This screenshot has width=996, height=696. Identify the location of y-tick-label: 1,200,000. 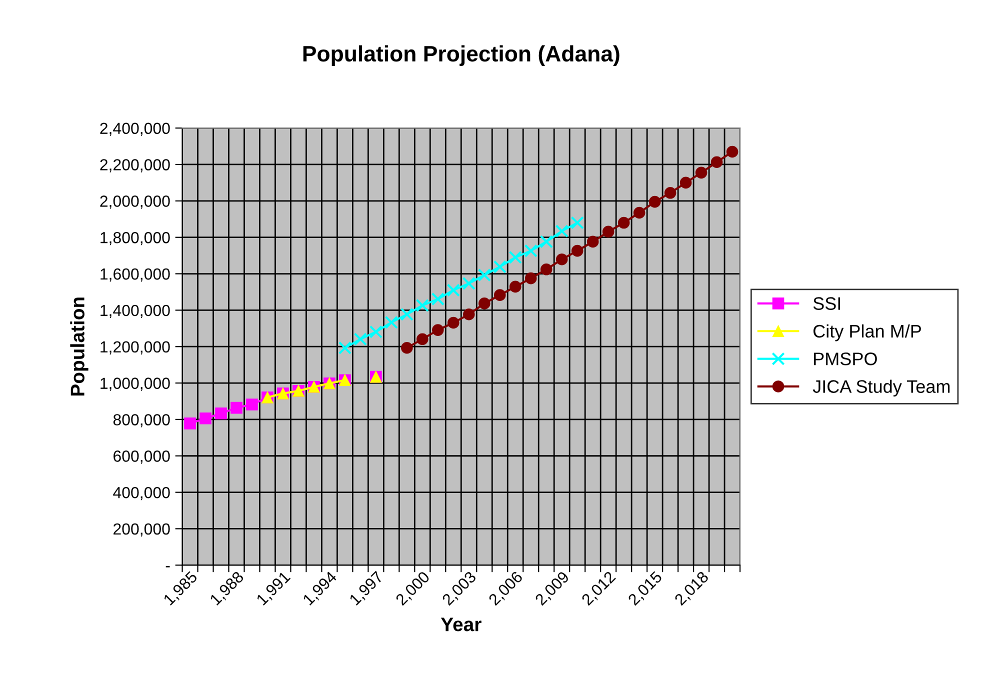
(135, 347).